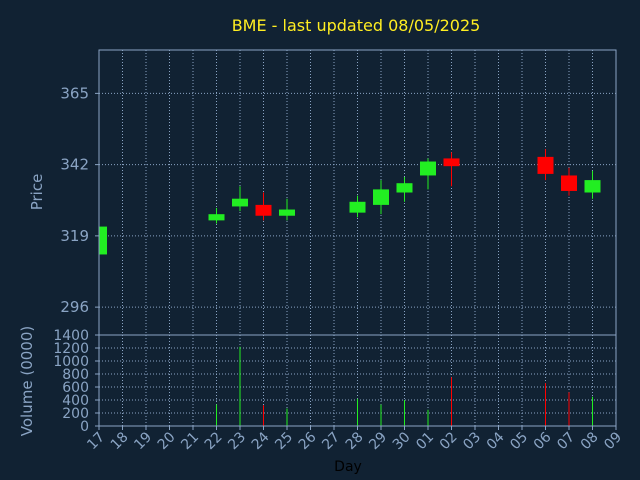 This screenshot has height=480, width=640. I want to click on x-tick-label: 03, so click(472, 441).